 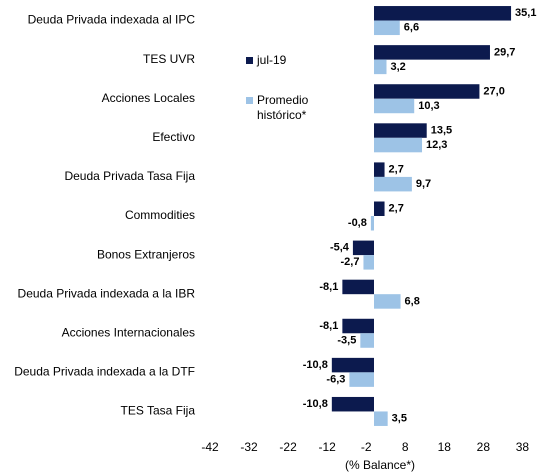 I want to click on x-tick-label: -12, so click(x=327, y=447).